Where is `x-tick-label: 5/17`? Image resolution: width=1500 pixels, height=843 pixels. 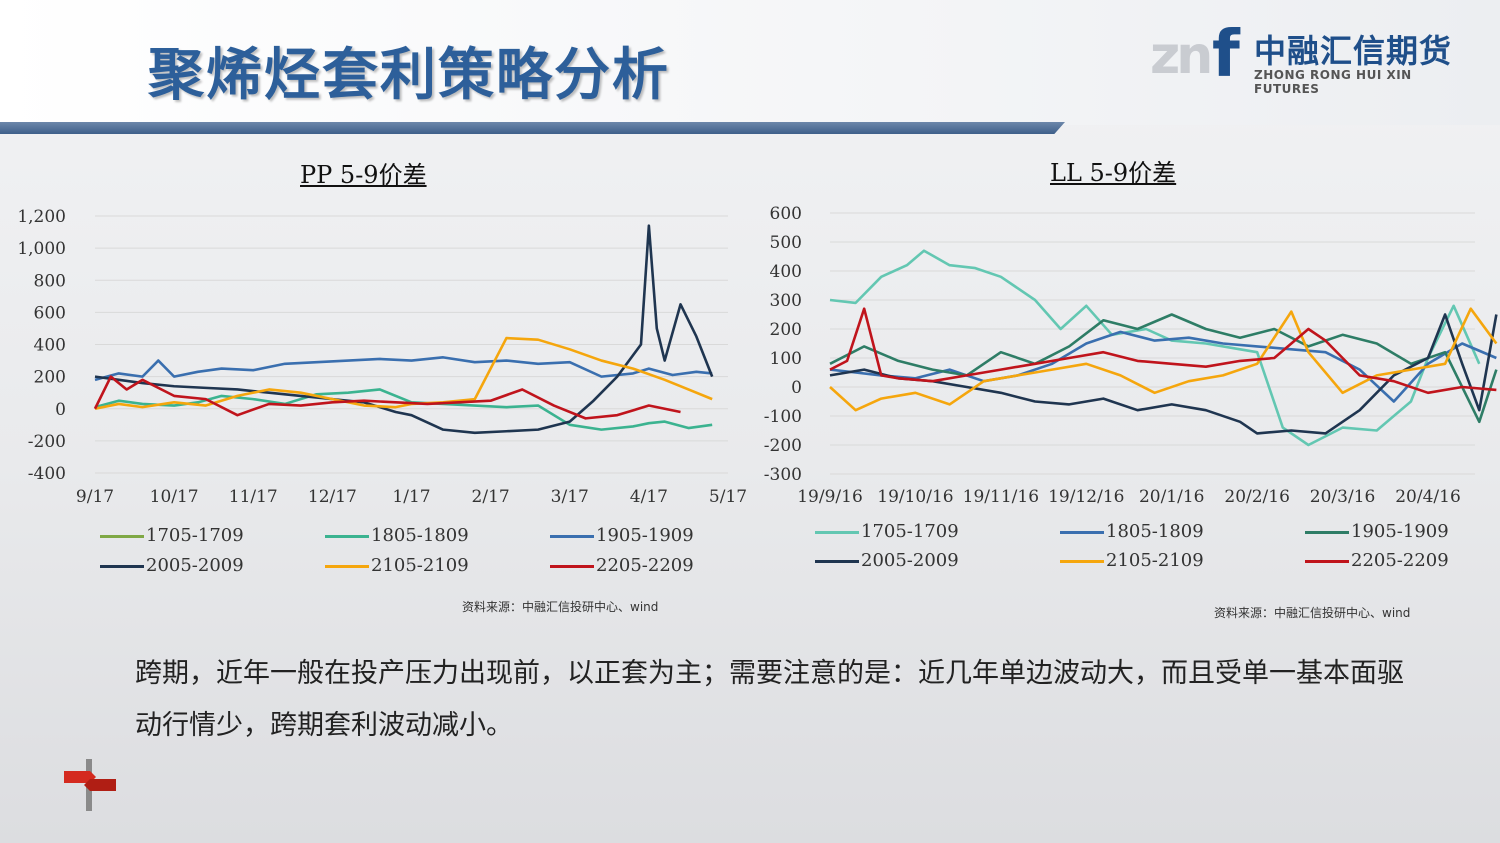
x-tick-label: 5/17 is located at coordinates (728, 497).